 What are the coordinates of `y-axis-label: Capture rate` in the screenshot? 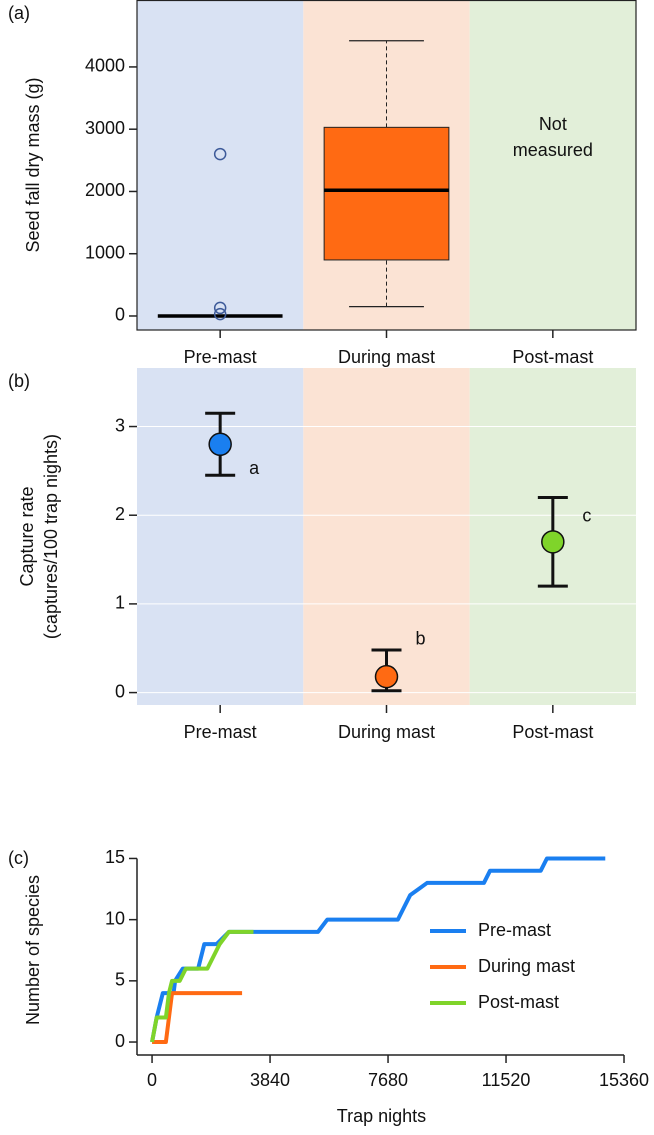 It's located at (27, 536).